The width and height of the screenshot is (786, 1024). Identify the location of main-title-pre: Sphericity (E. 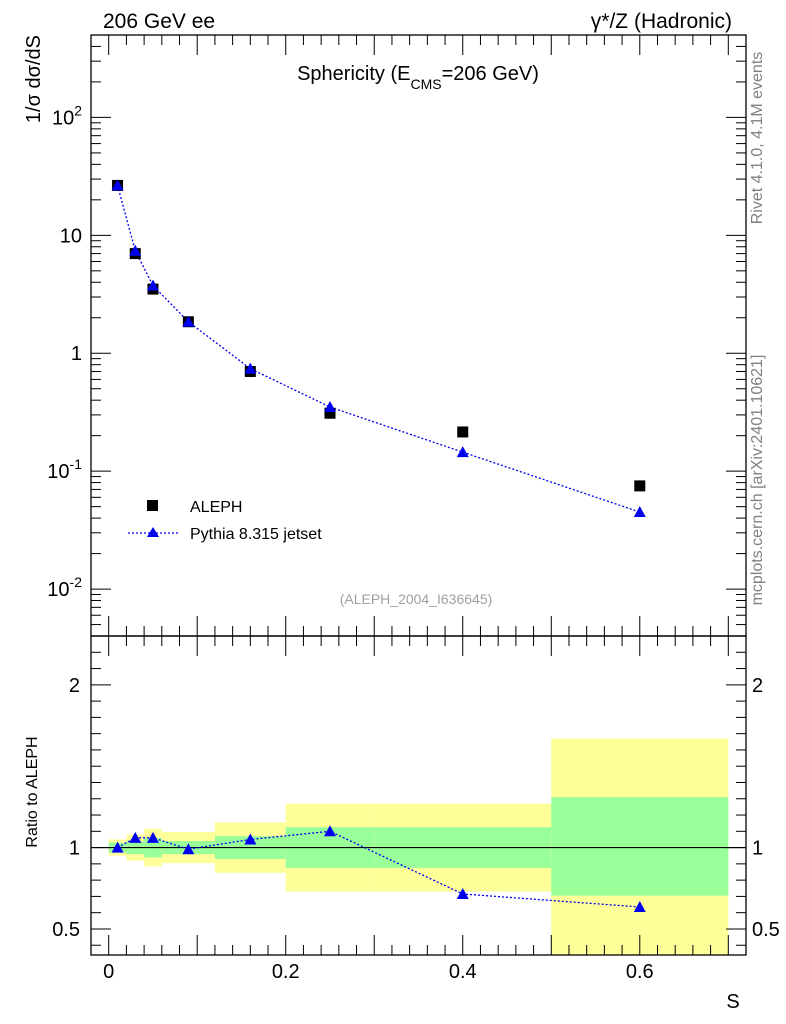
(353, 74).